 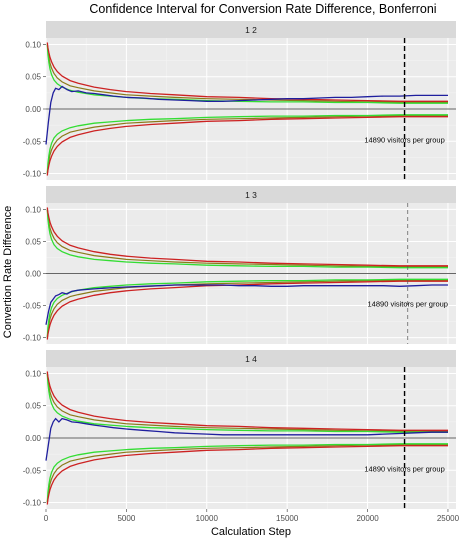 I want to click on x-tick-label: 10000, so click(x=207, y=518).